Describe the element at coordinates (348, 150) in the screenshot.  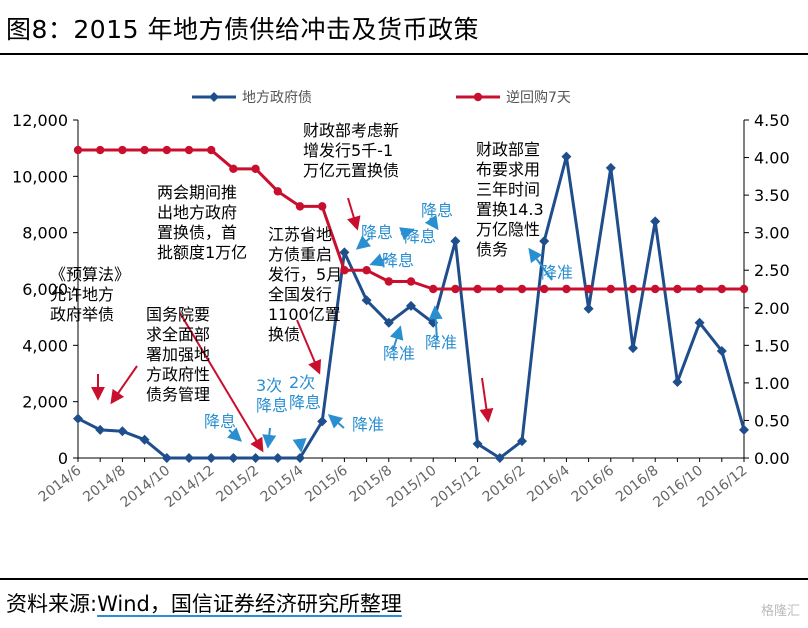
I see `annotation-line: 增发行5千-1` at that location.